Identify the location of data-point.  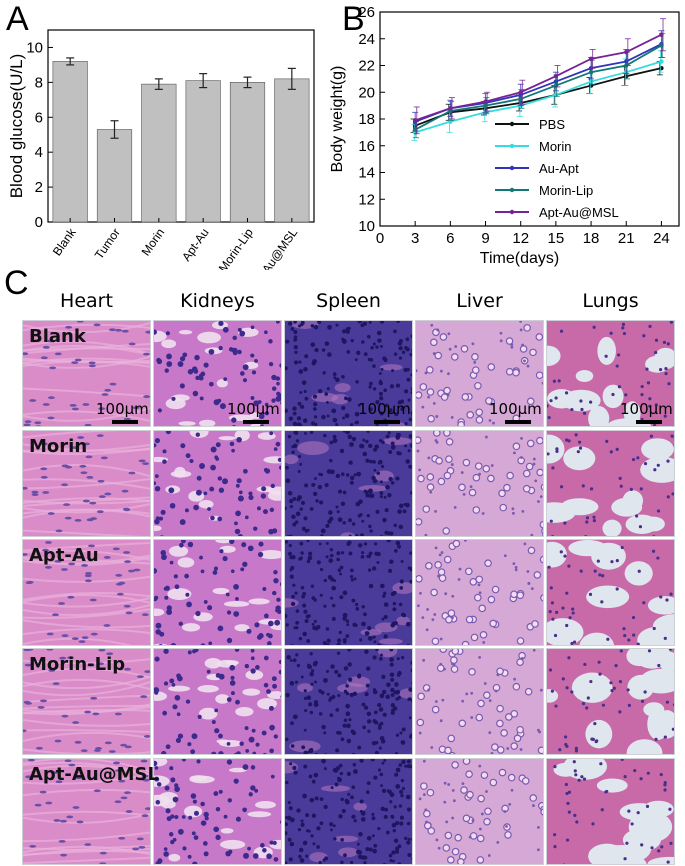
(591, 81).